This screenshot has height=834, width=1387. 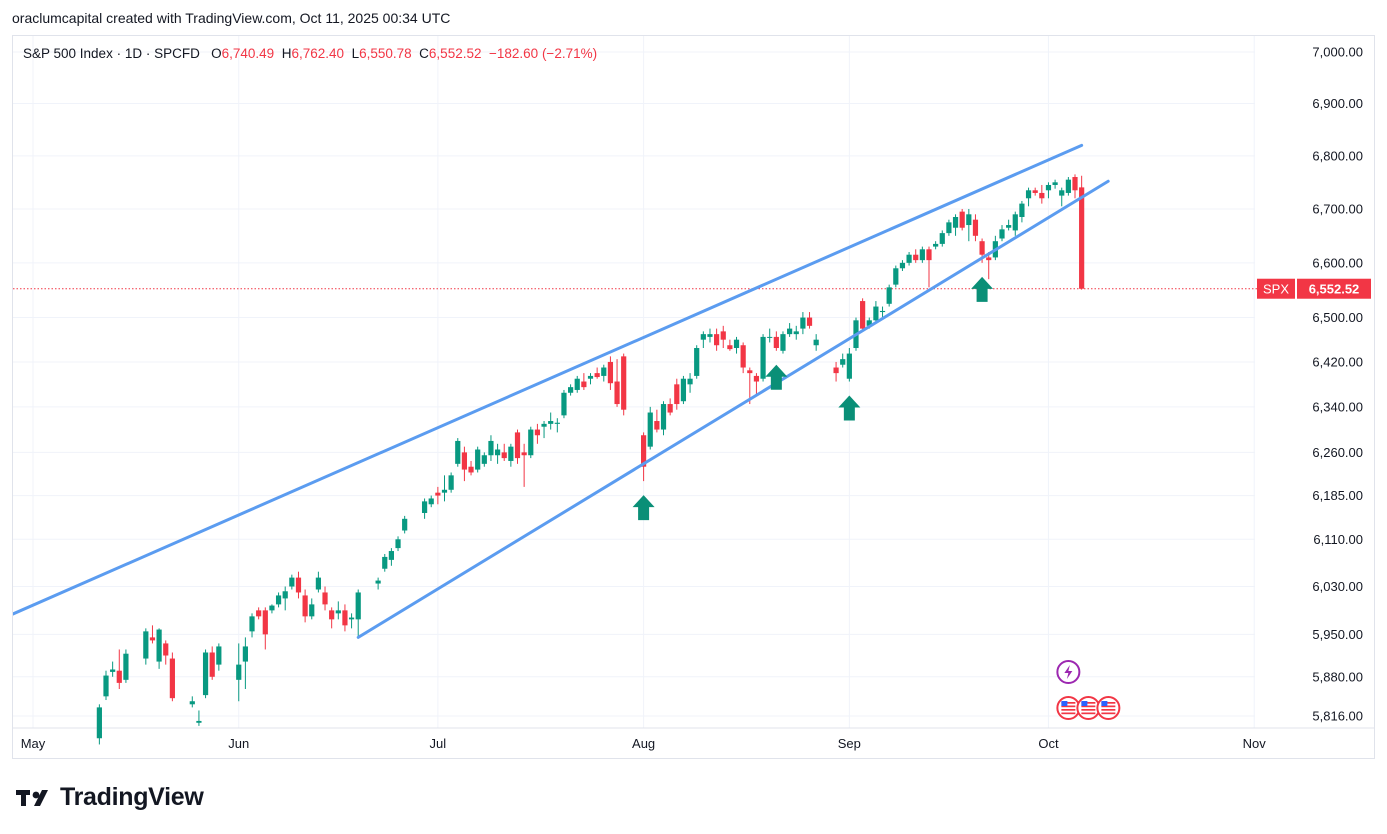 I want to click on price-tick-label: 6,260.00, so click(x=1337, y=452).